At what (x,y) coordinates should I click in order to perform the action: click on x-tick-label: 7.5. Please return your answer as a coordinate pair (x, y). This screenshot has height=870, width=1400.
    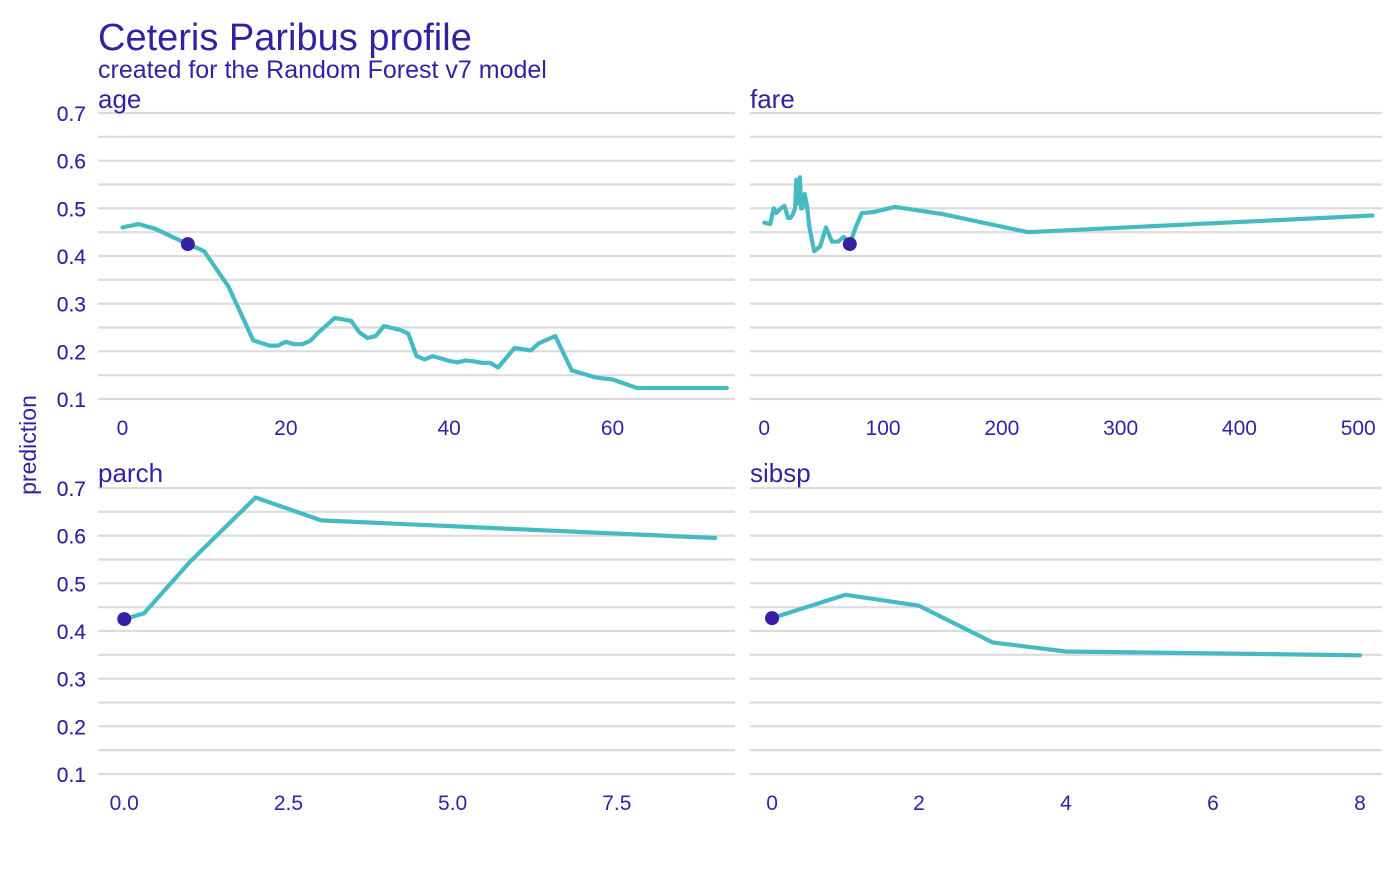
    Looking at the image, I should click on (616, 803).